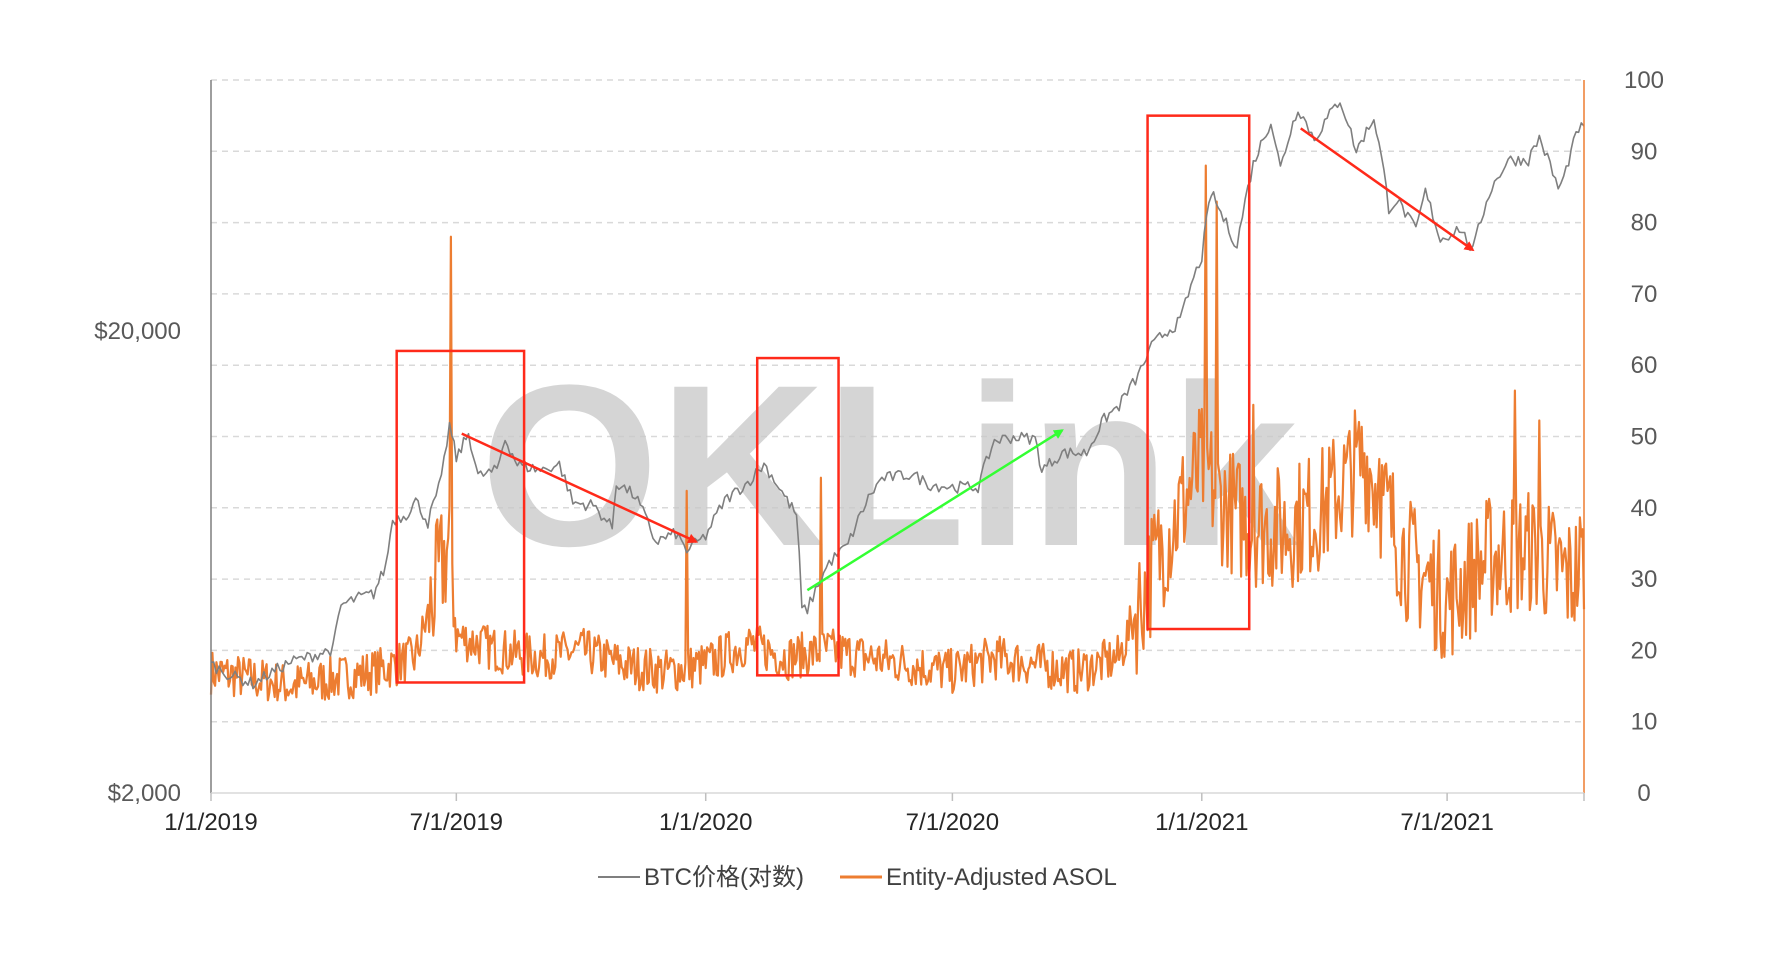 The height and width of the screenshot is (956, 1788). I want to click on x-tick-label: 7/1/2020, so click(952, 822).